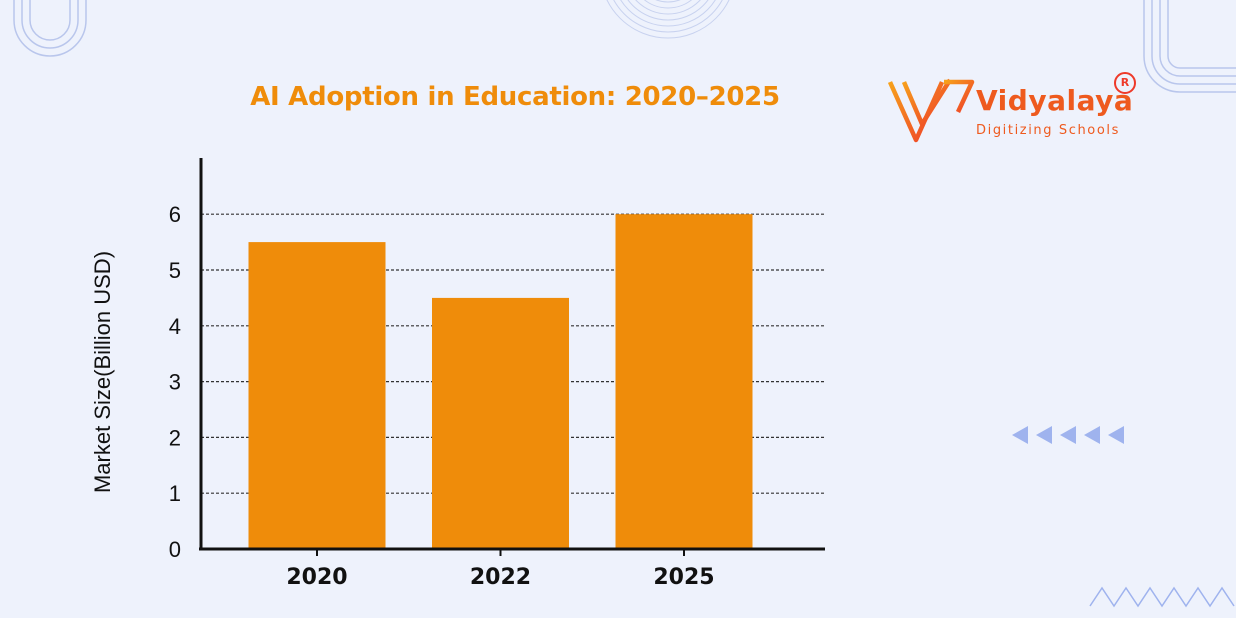 This screenshot has height=618, width=1236. Describe the element at coordinates (515, 97) in the screenshot. I see `chart-title: AI Adoption in Education: 2020–2025` at that location.